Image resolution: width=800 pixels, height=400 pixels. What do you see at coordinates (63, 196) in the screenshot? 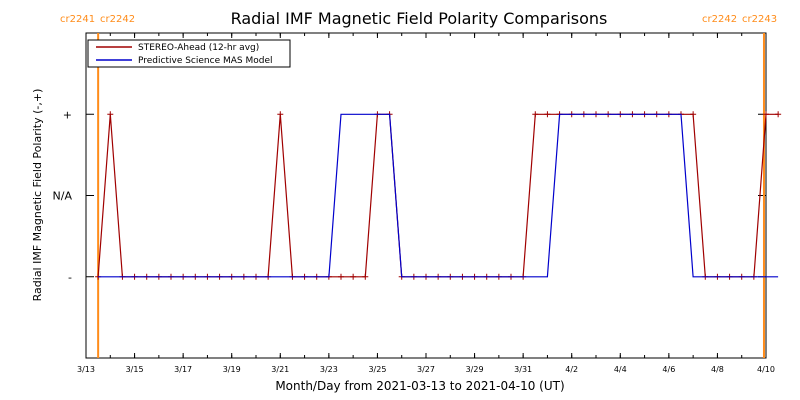
I see `y-tick-label-1: N/A` at bounding box center [63, 196].